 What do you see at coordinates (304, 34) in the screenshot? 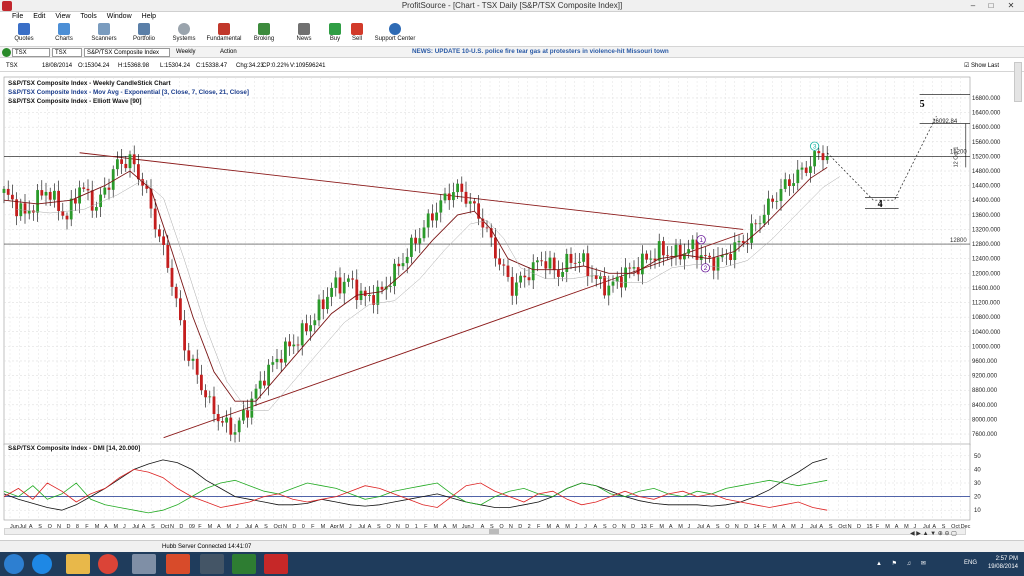
I see `news-button: News` at bounding box center [304, 34].